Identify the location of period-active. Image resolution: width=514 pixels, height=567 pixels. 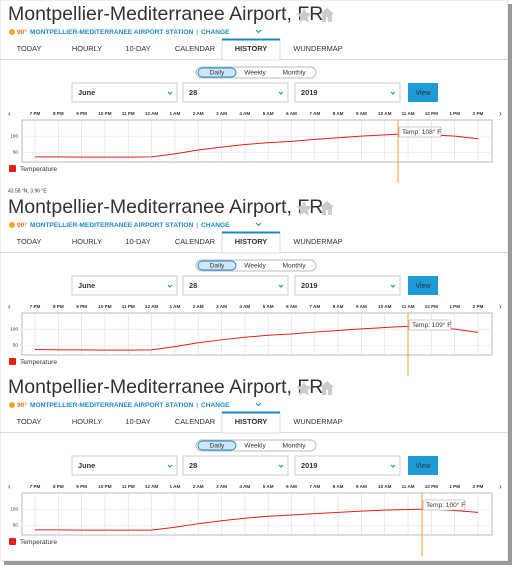
(217, 72).